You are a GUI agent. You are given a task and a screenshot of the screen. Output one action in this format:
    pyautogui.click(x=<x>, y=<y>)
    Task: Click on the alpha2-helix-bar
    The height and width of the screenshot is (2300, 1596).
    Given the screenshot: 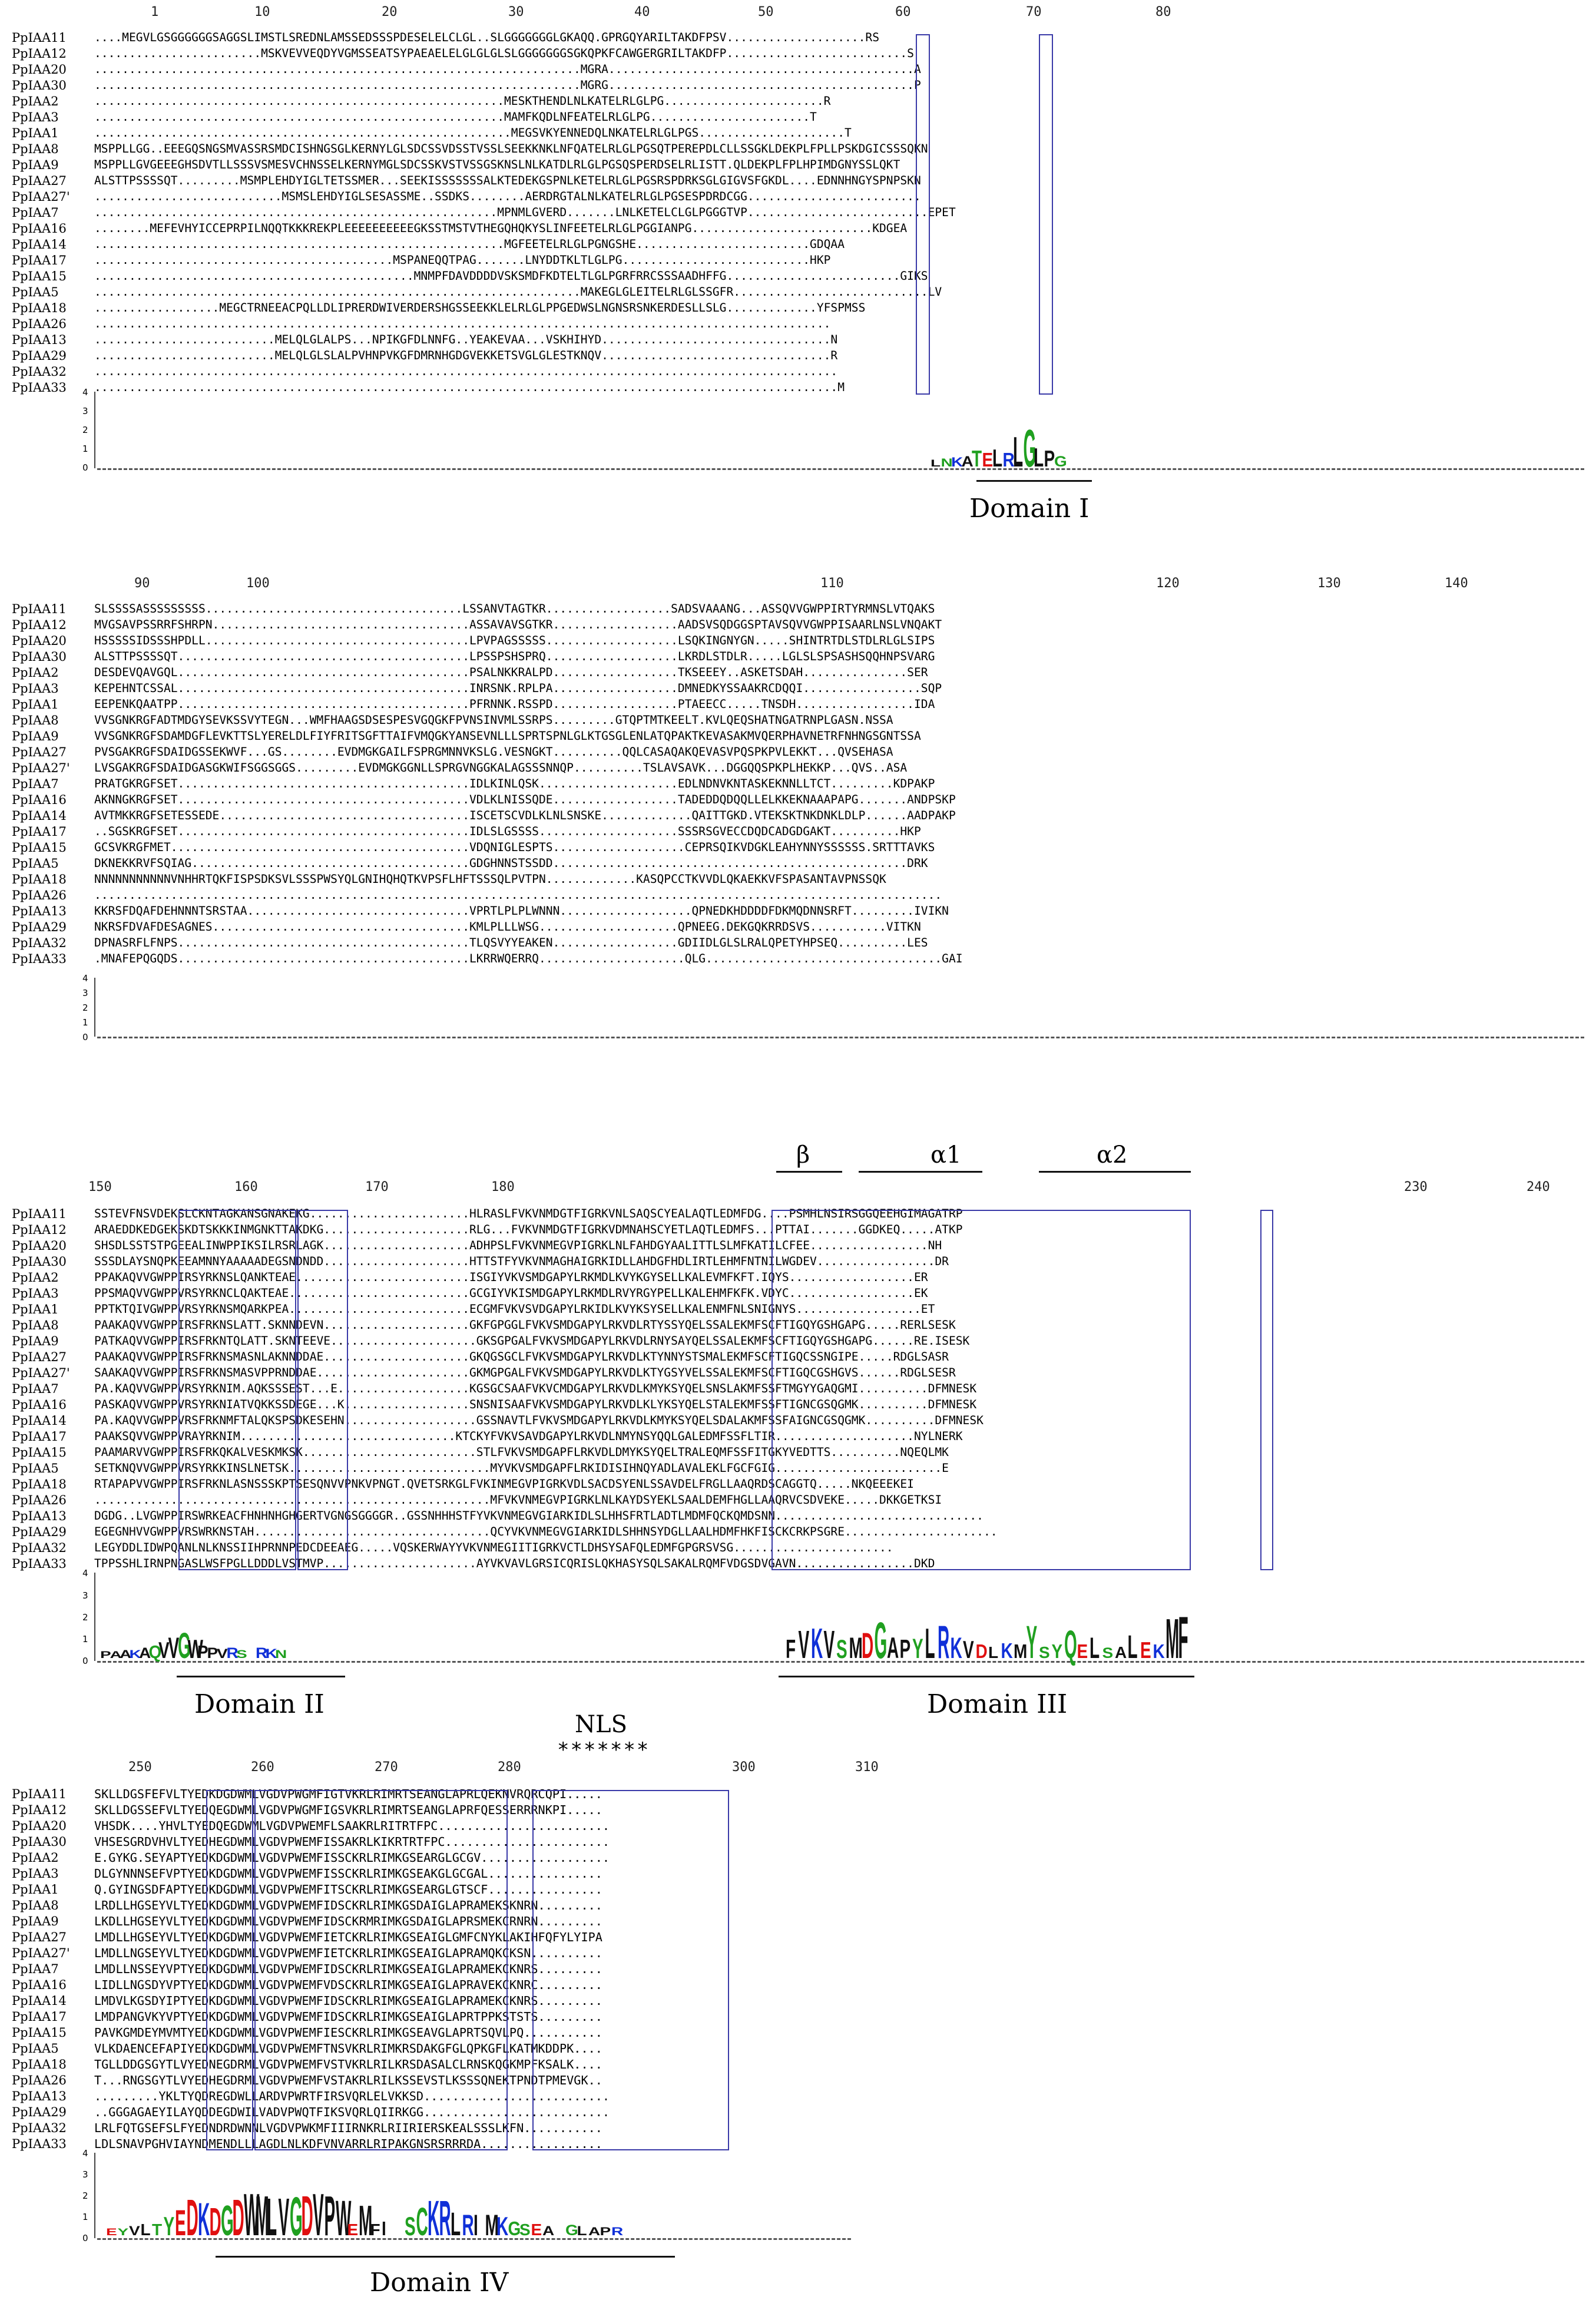 What is the action you would take?
    pyautogui.click(x=1115, y=1172)
    